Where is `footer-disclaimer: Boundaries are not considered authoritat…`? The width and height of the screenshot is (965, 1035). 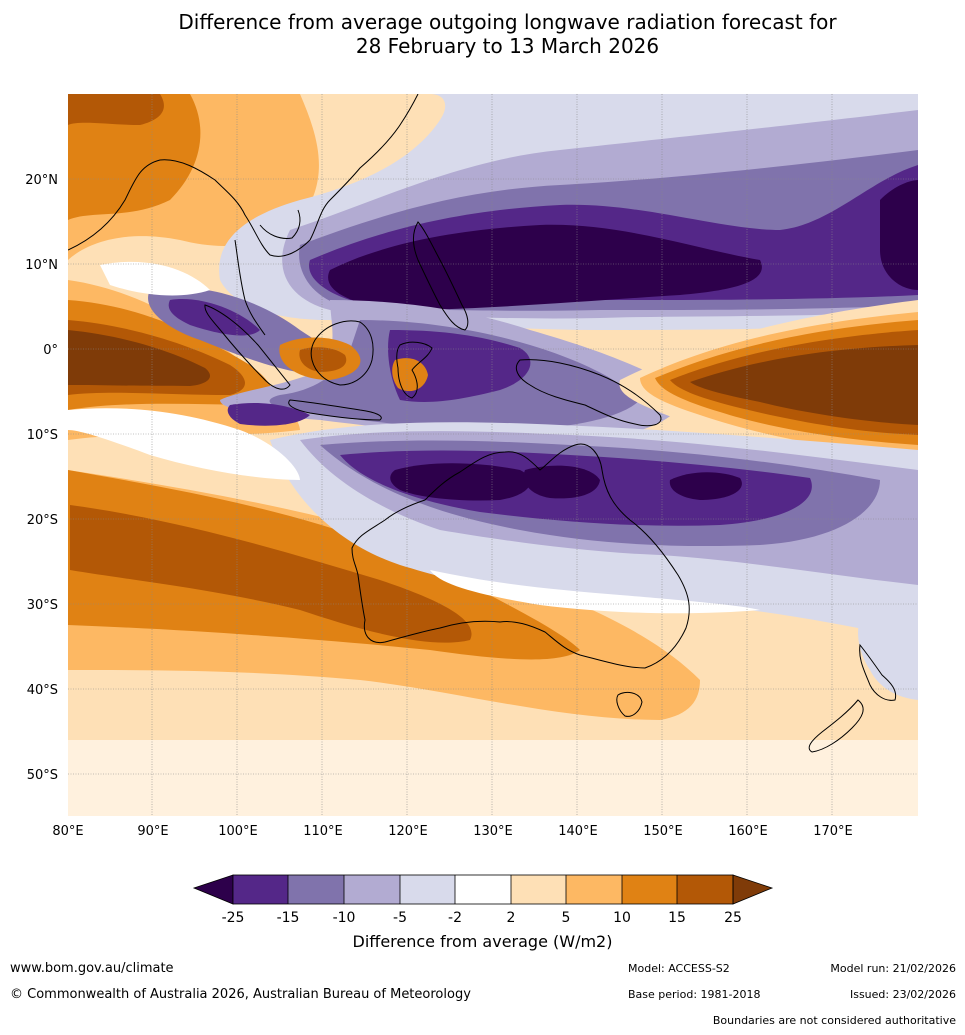 footer-disclaimer: Boundaries are not considered authoritat… is located at coordinates (834, 1020).